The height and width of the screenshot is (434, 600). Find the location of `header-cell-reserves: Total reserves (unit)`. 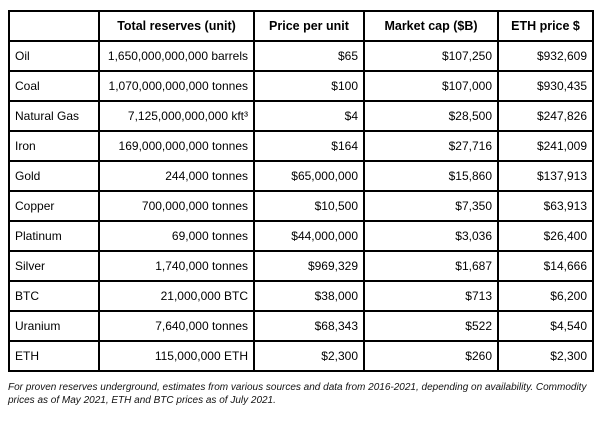

header-cell-reserves: Total reserves (unit) is located at coordinates (176, 26).